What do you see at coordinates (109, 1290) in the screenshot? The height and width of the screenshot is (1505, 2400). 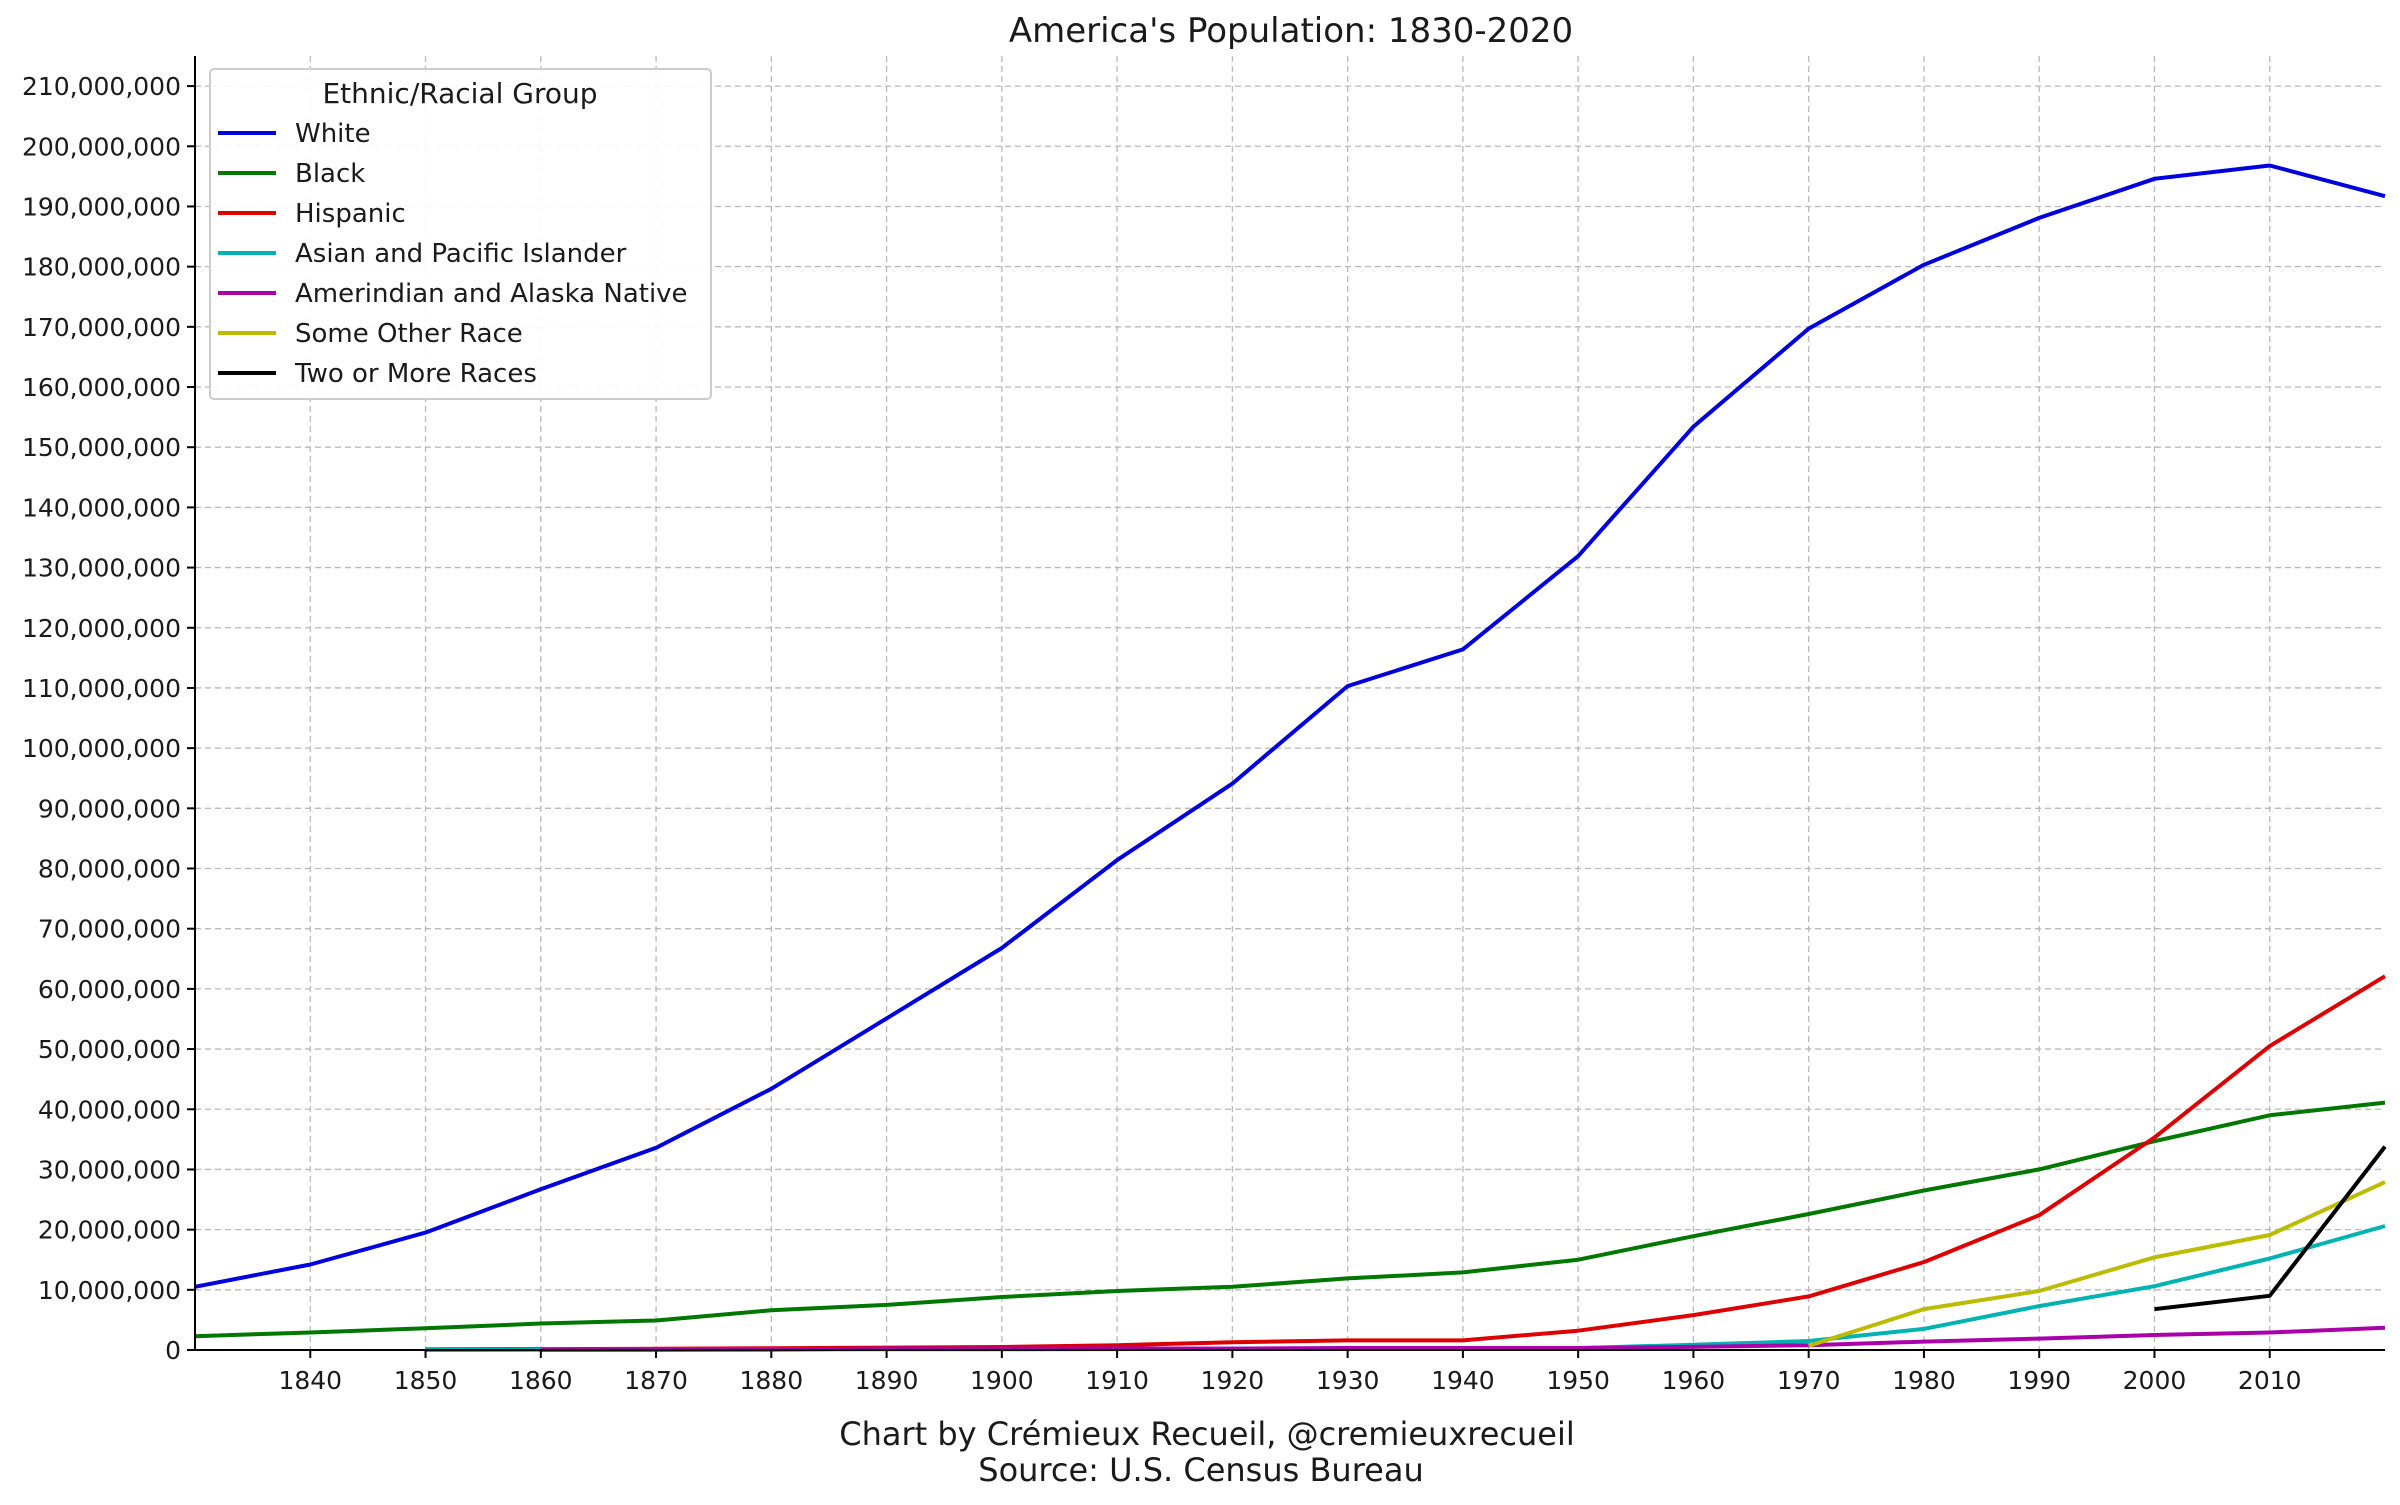 I see `y-tick-label: 10,000,000` at bounding box center [109, 1290].